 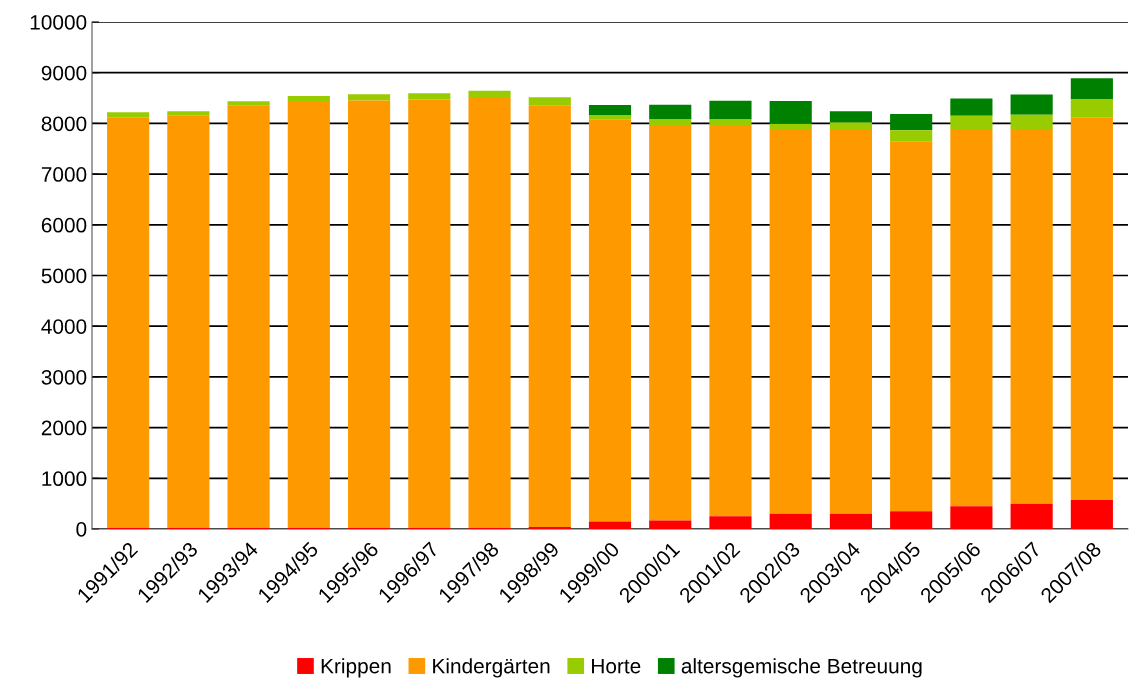 I want to click on y-tick-label: 4000, so click(x=64, y=326).